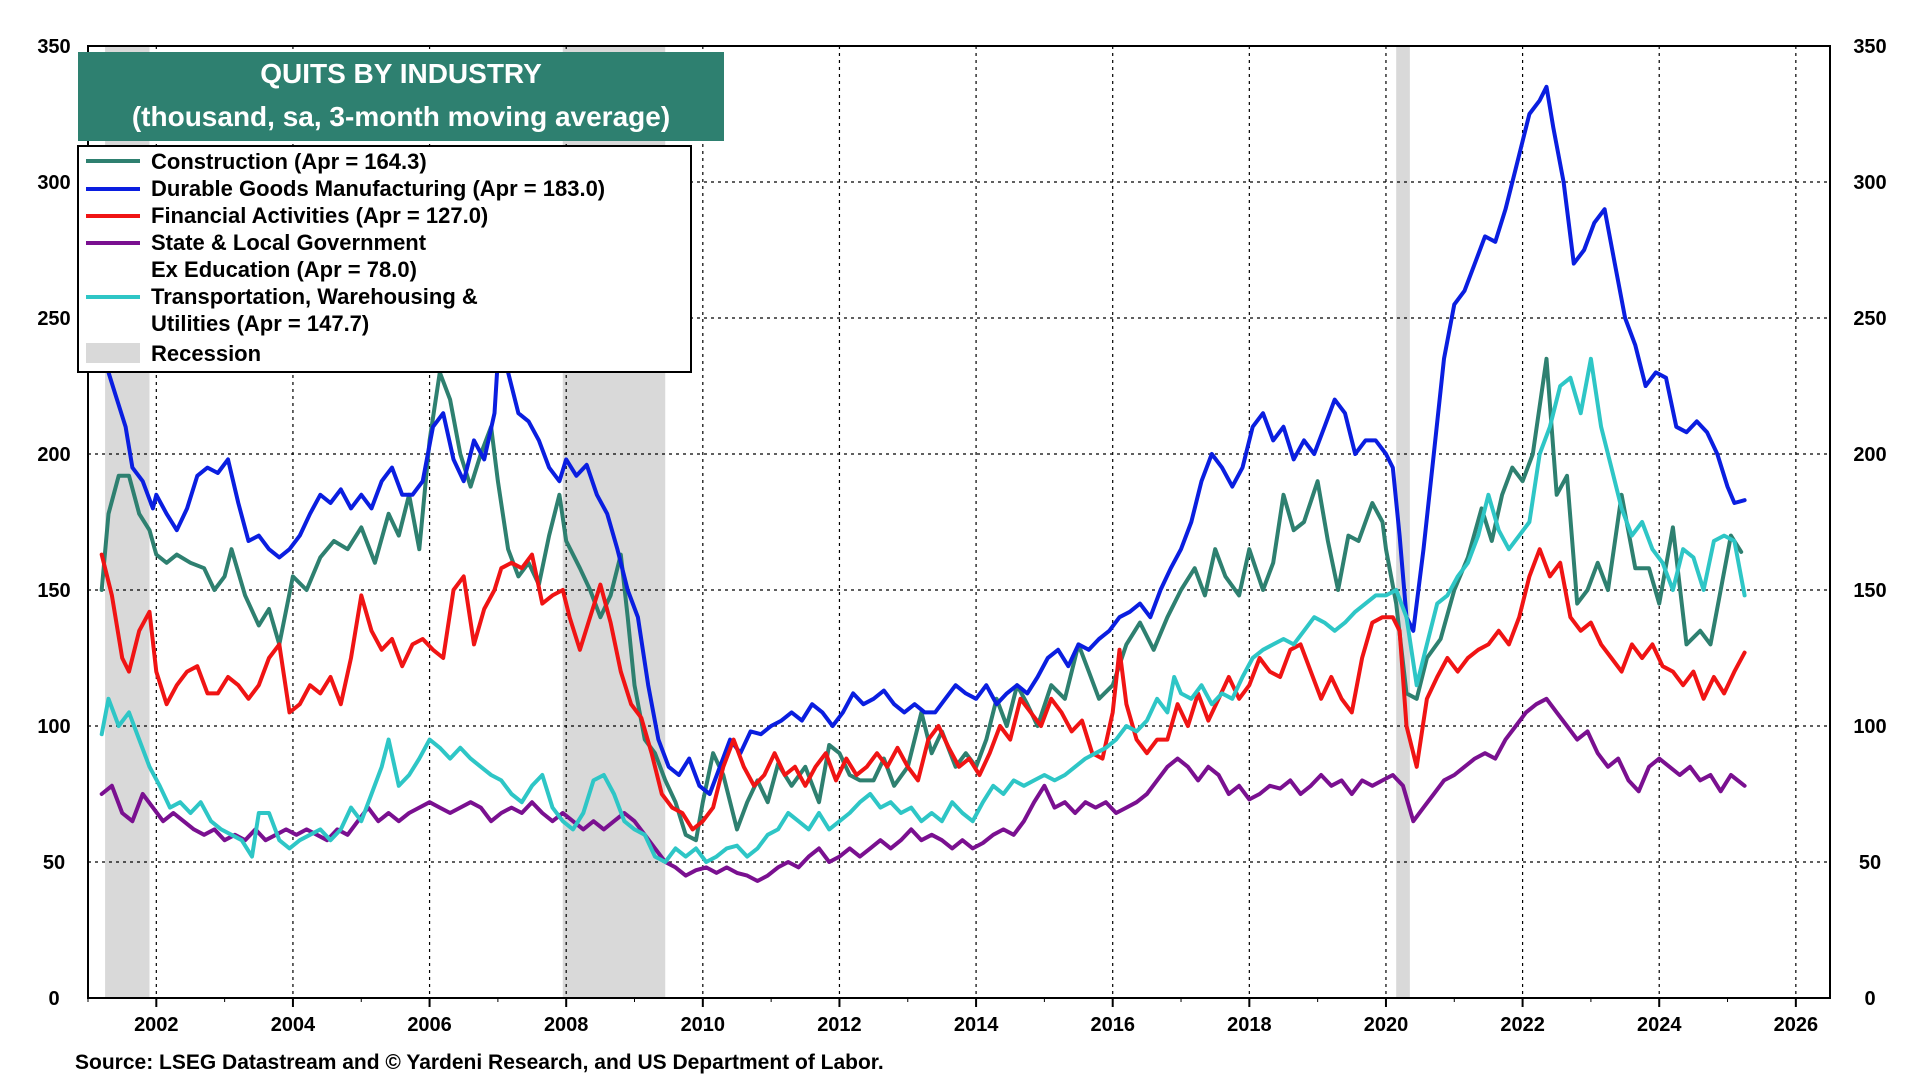  What do you see at coordinates (53, 47) in the screenshot?
I see `y-tick-label-left-7: 350` at bounding box center [53, 47].